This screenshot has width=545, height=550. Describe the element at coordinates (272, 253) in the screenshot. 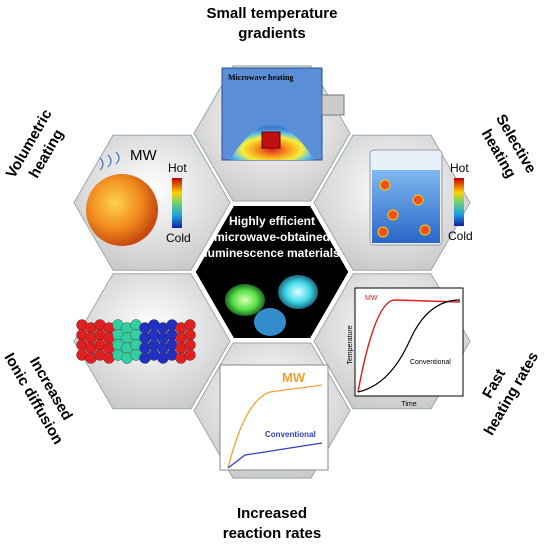

I see `center-text: luminescence materials` at that location.